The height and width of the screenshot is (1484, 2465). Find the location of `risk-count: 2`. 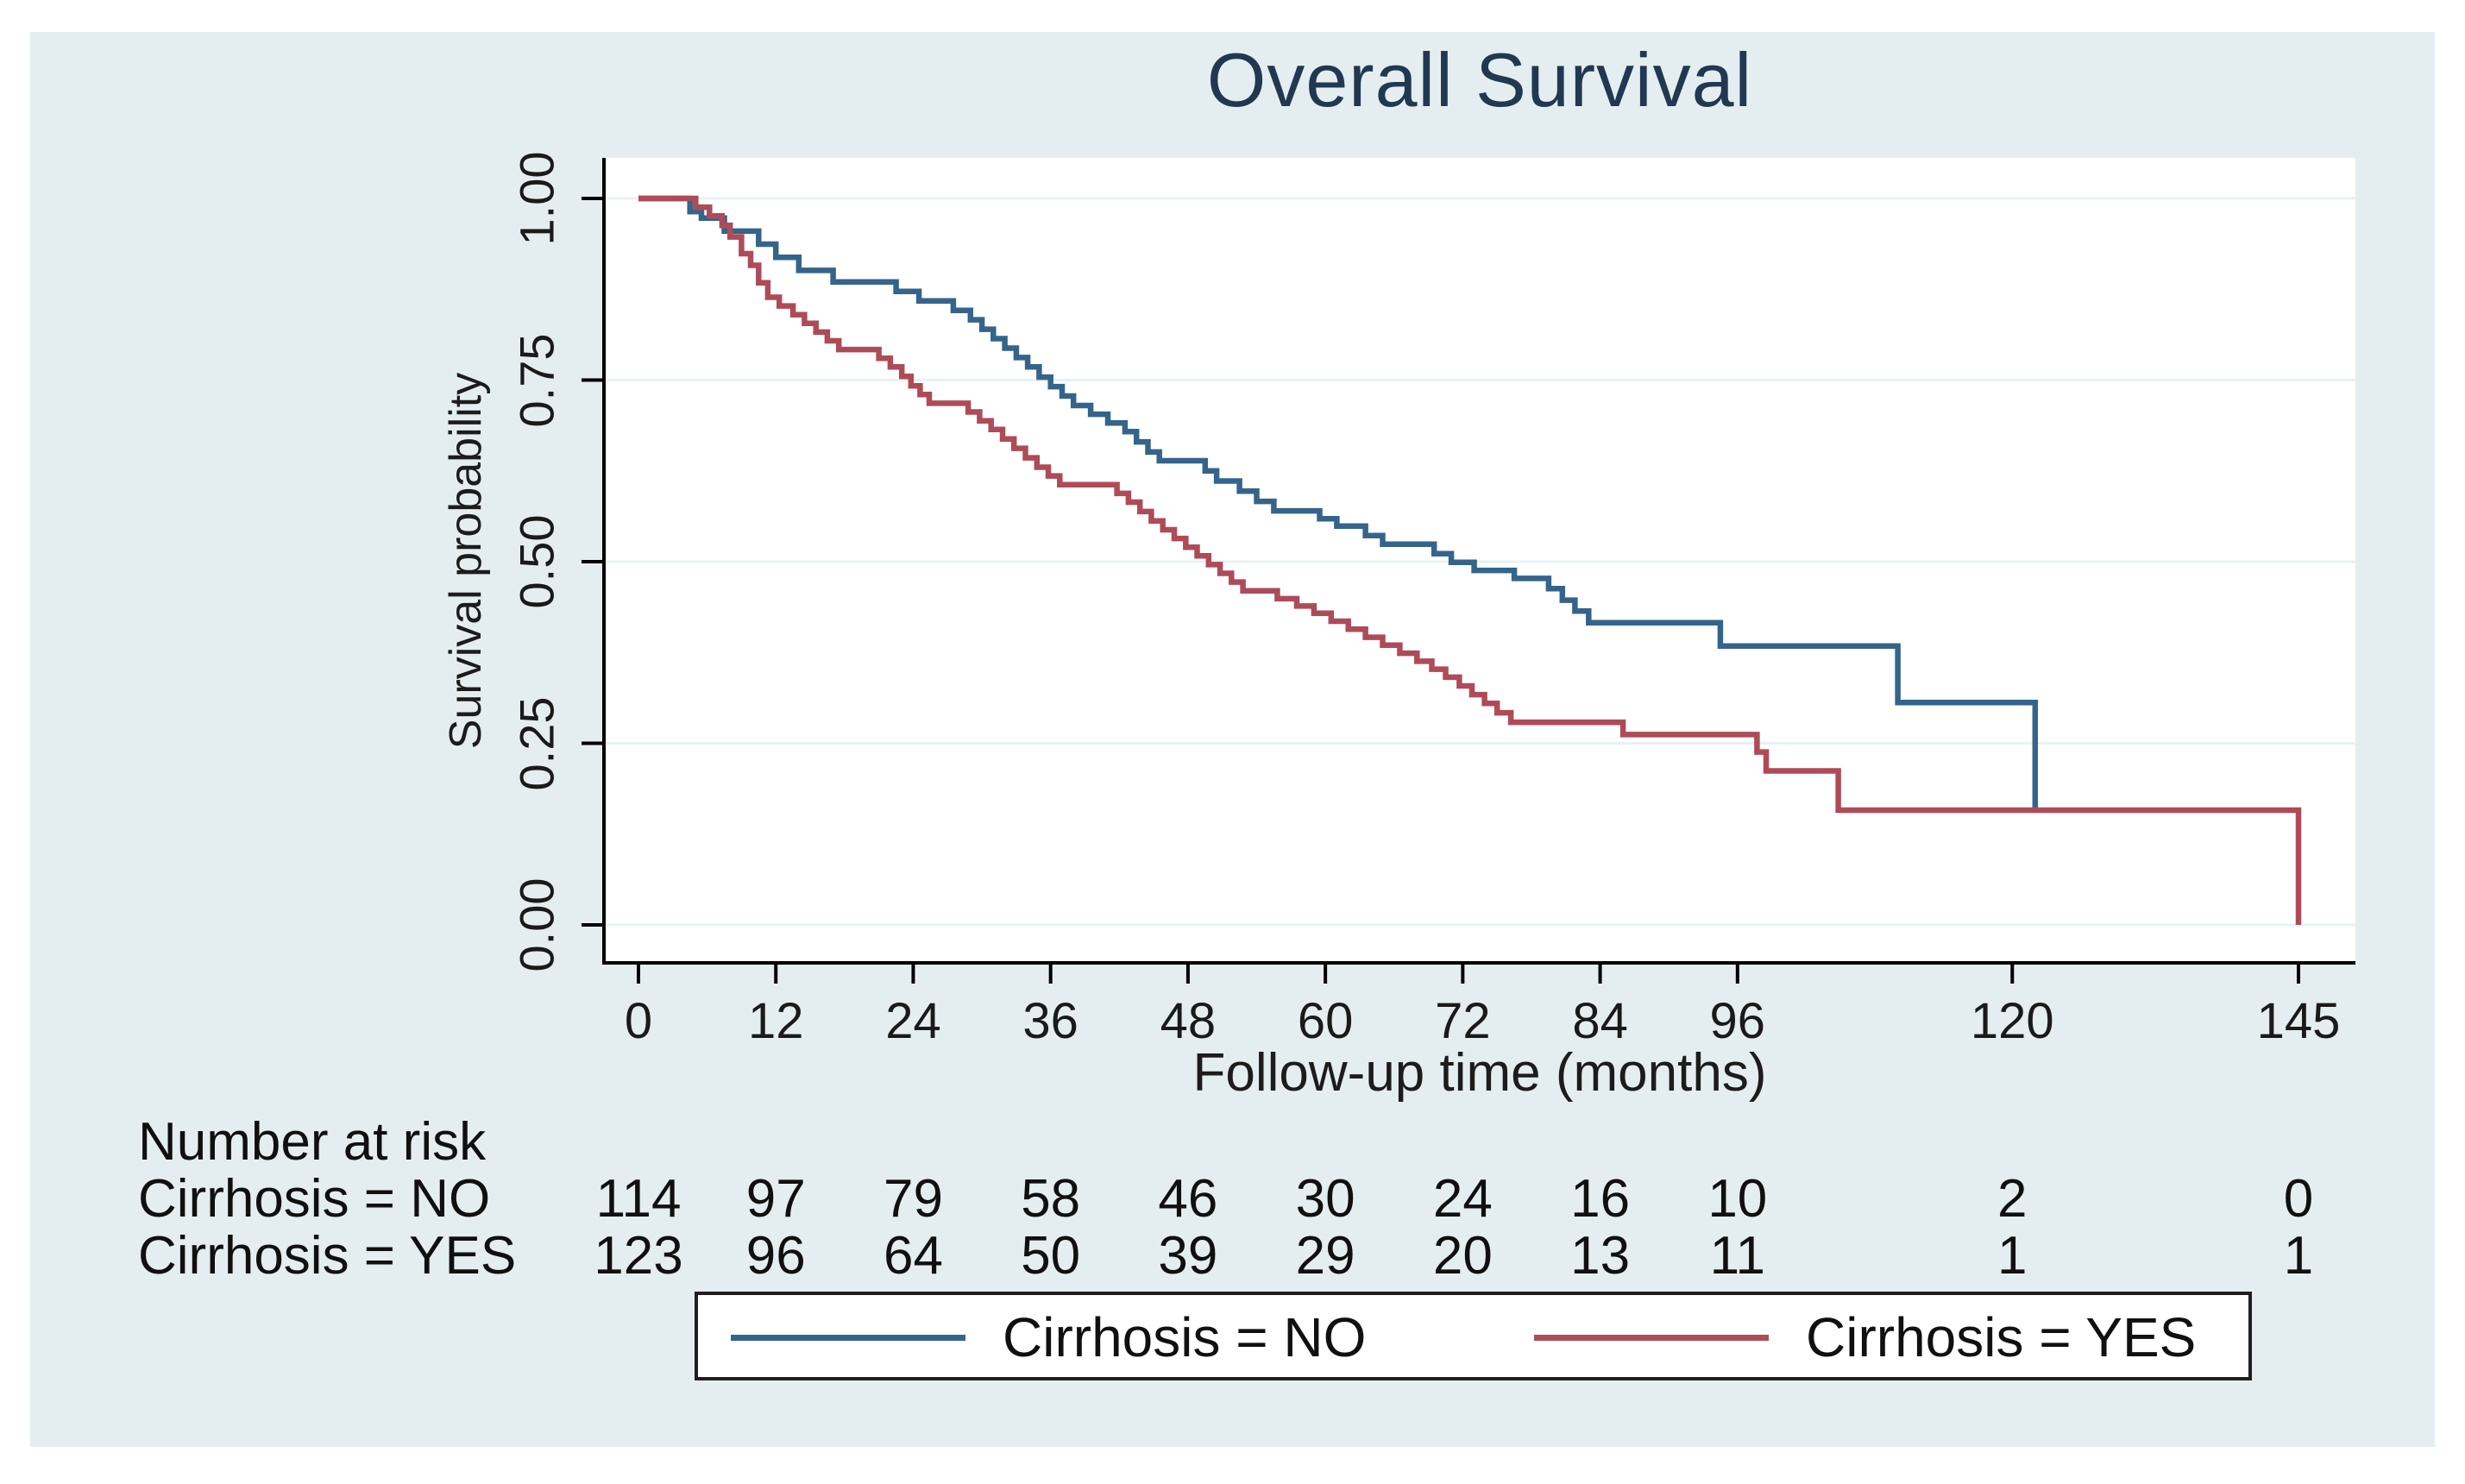

risk-count: 2 is located at coordinates (2013, 1199).